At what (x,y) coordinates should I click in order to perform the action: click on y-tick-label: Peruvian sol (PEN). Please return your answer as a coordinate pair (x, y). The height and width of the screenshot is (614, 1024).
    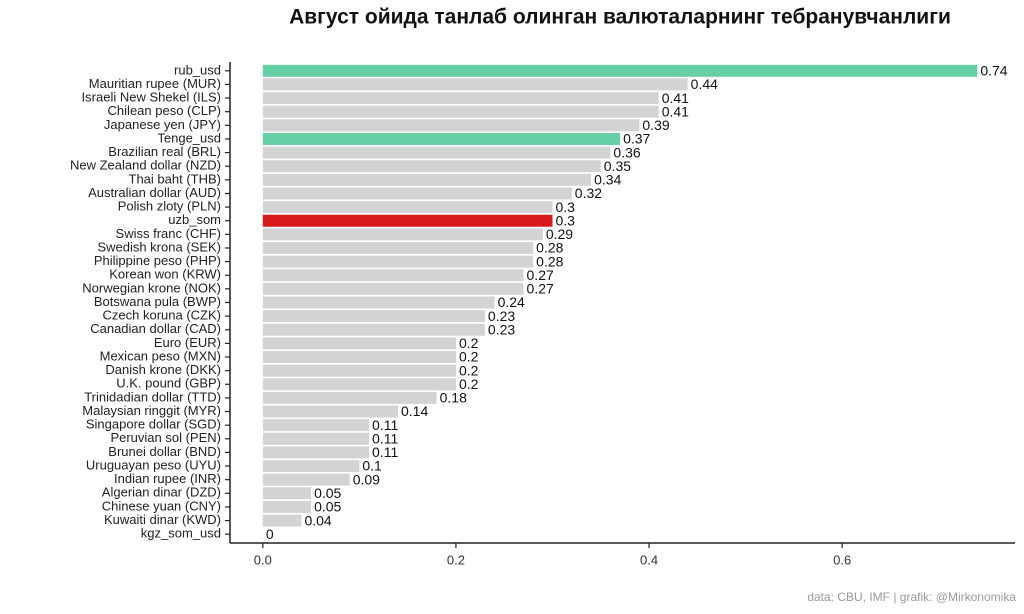
    Looking at the image, I should click on (165, 437).